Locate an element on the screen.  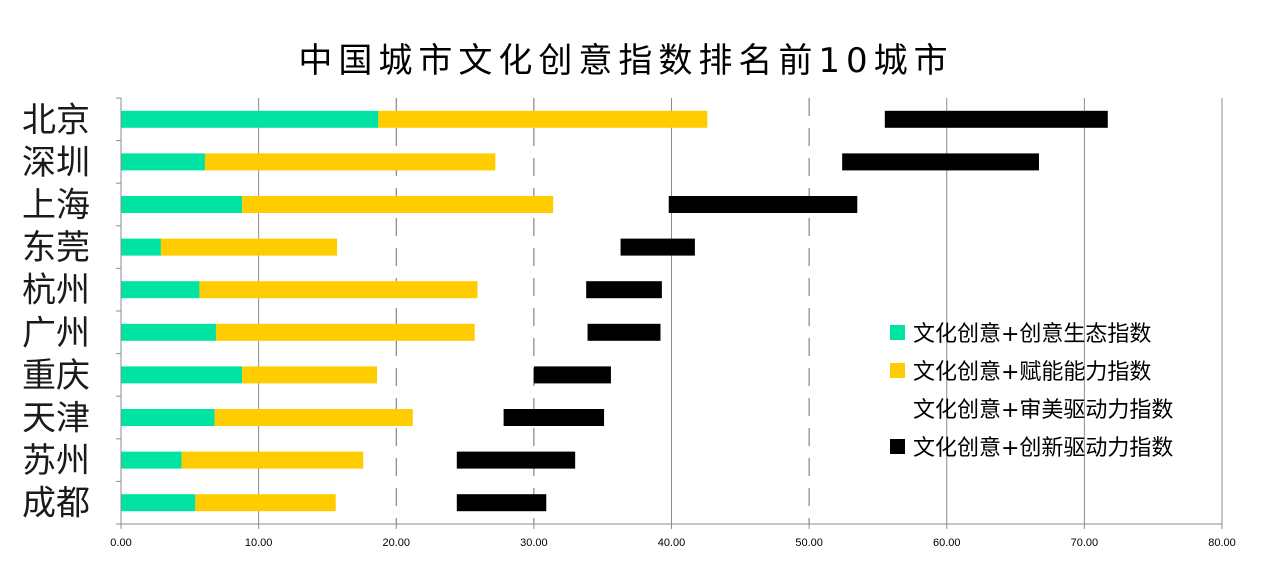
category-label: 天津 is located at coordinates (56, 419).